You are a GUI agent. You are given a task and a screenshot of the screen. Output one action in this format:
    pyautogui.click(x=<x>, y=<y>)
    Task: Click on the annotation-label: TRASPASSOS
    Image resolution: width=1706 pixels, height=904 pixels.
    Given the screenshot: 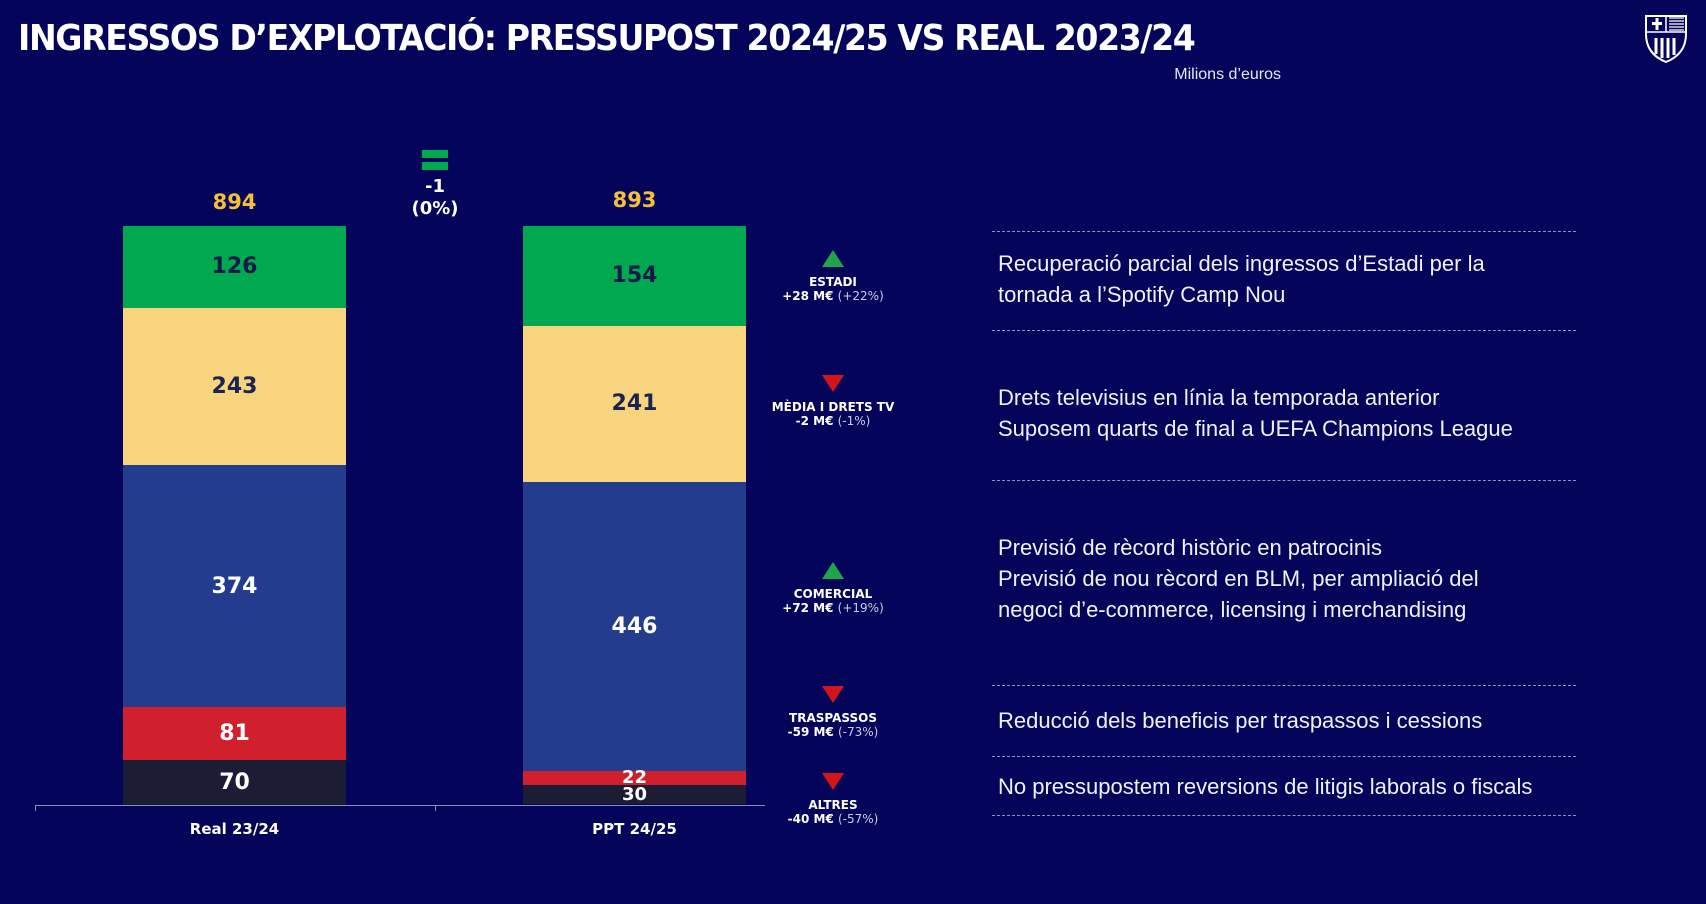 What is the action you would take?
    pyautogui.click(x=833, y=718)
    